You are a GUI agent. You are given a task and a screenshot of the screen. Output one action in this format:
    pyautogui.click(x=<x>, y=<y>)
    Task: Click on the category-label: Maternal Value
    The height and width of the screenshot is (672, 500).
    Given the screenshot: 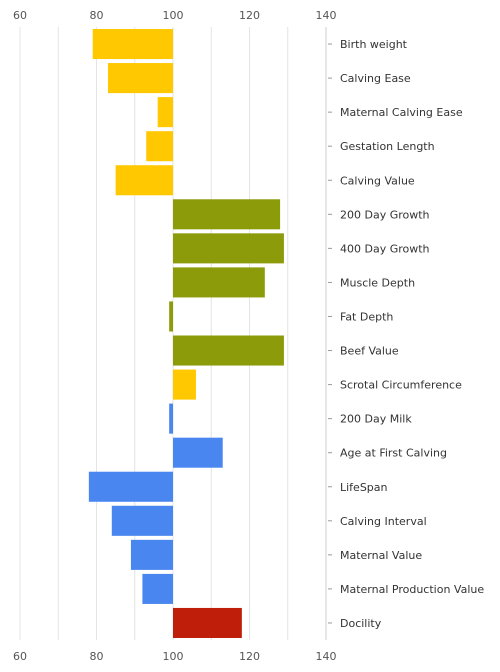 What is the action you would take?
    pyautogui.click(x=381, y=555)
    